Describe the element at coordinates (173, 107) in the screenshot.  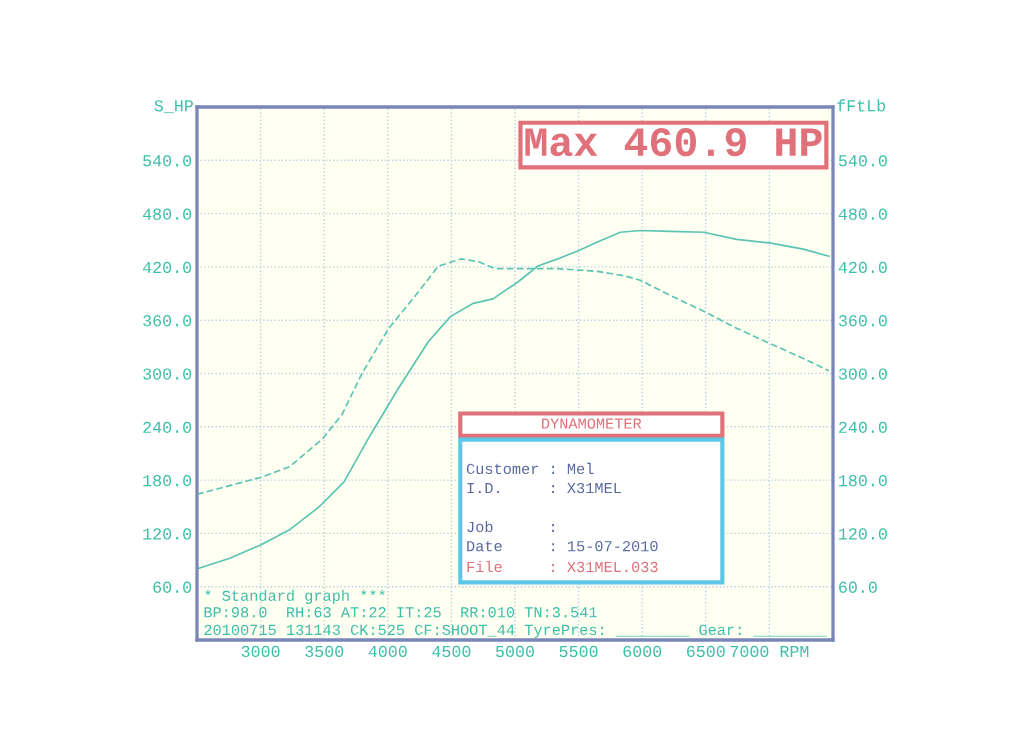
I see `y-axis-title: S_HP` at that location.